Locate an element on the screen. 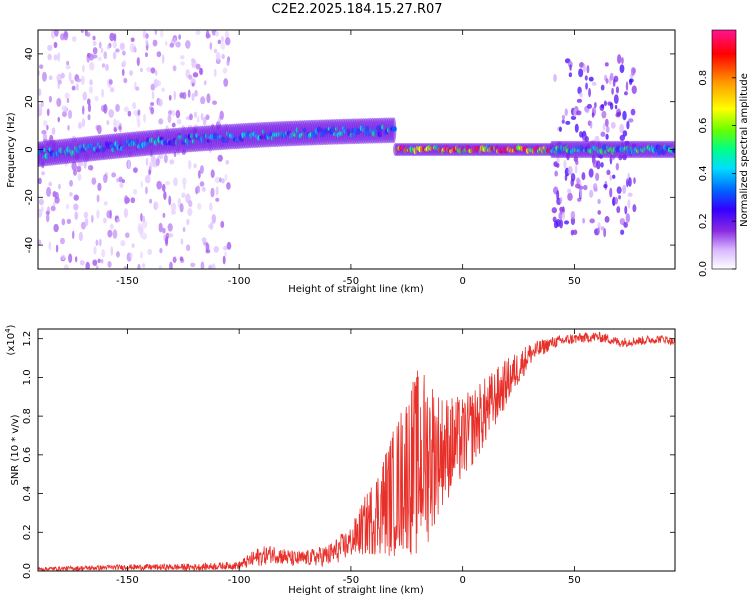  spectrogram-y-tick-label: -40 is located at coordinates (29, 245).